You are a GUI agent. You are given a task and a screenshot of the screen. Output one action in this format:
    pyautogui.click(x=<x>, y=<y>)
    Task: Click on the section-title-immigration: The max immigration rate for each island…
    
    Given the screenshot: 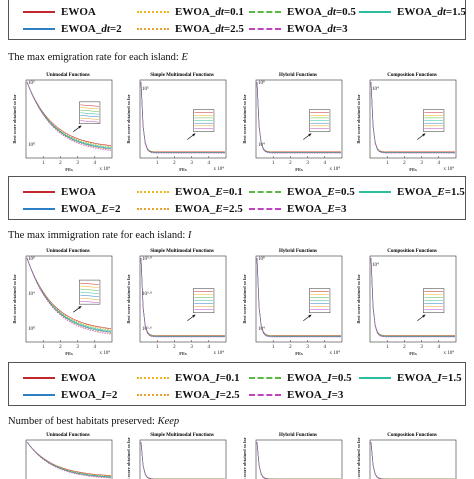 What is the action you would take?
    pyautogui.click(x=100, y=235)
    